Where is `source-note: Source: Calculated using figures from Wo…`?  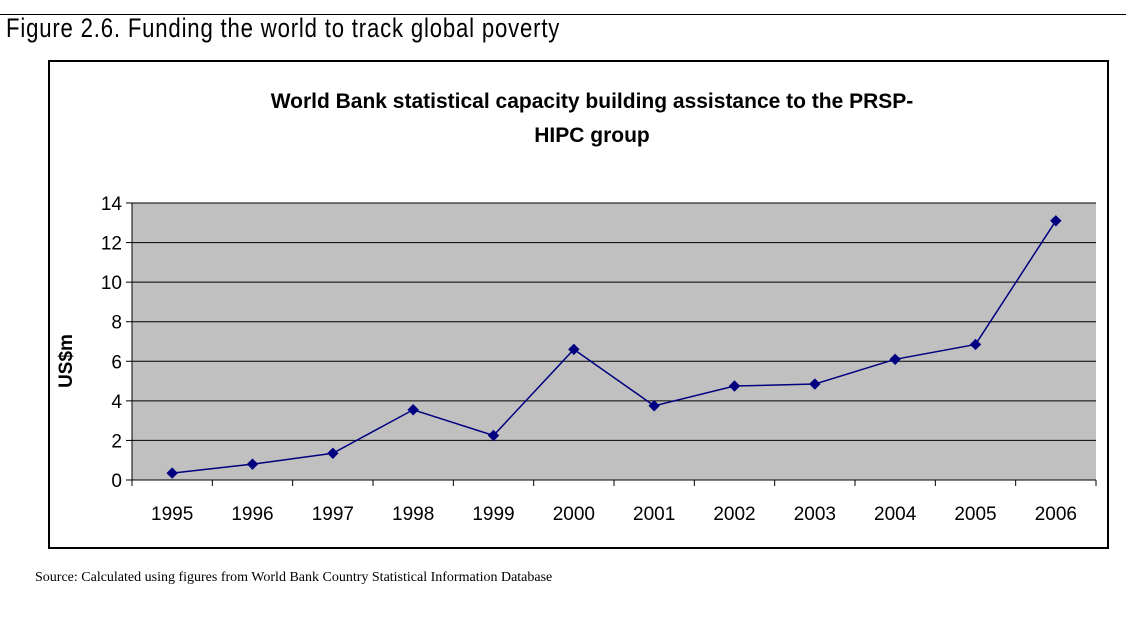 source-note: Source: Calculated using figures from Wo… is located at coordinates (294, 577).